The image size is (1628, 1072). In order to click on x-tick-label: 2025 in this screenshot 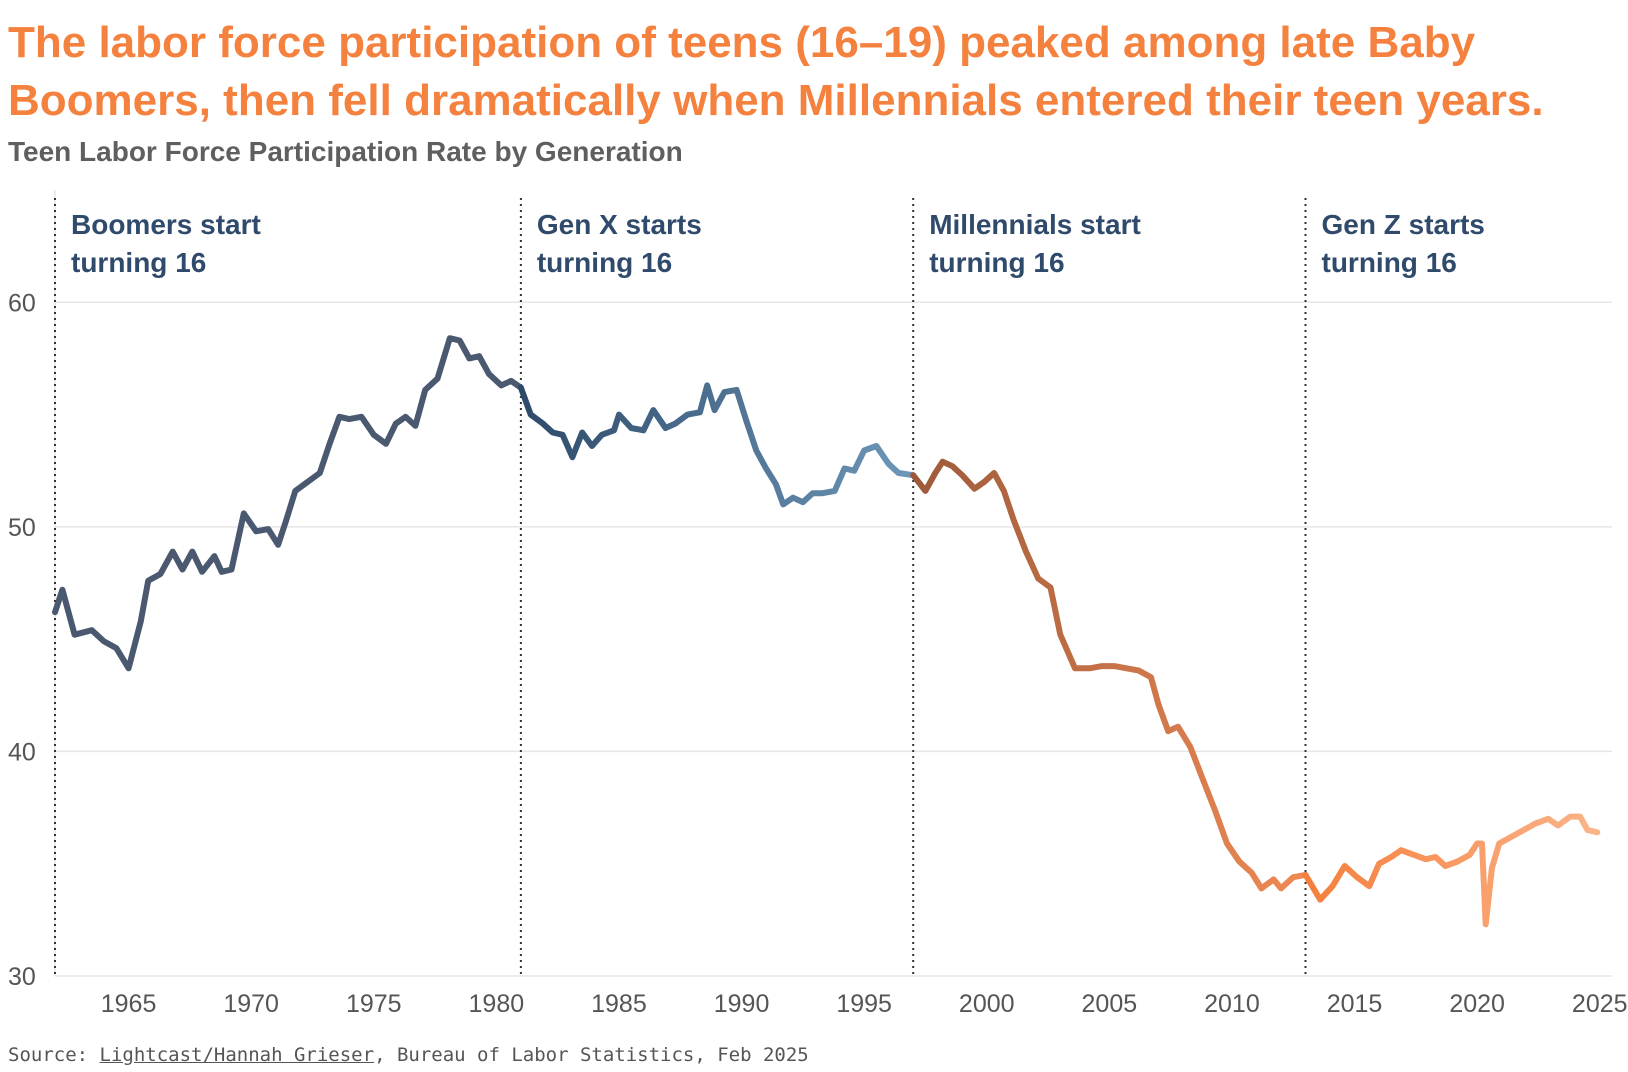, I will do `click(1600, 1004)`.